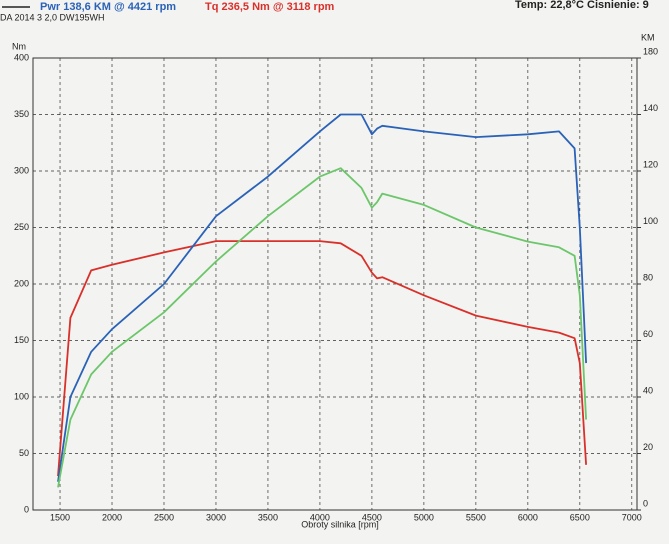  What do you see at coordinates (21, 283) in the screenshot?
I see `y-tick-label: 200` at bounding box center [21, 283].